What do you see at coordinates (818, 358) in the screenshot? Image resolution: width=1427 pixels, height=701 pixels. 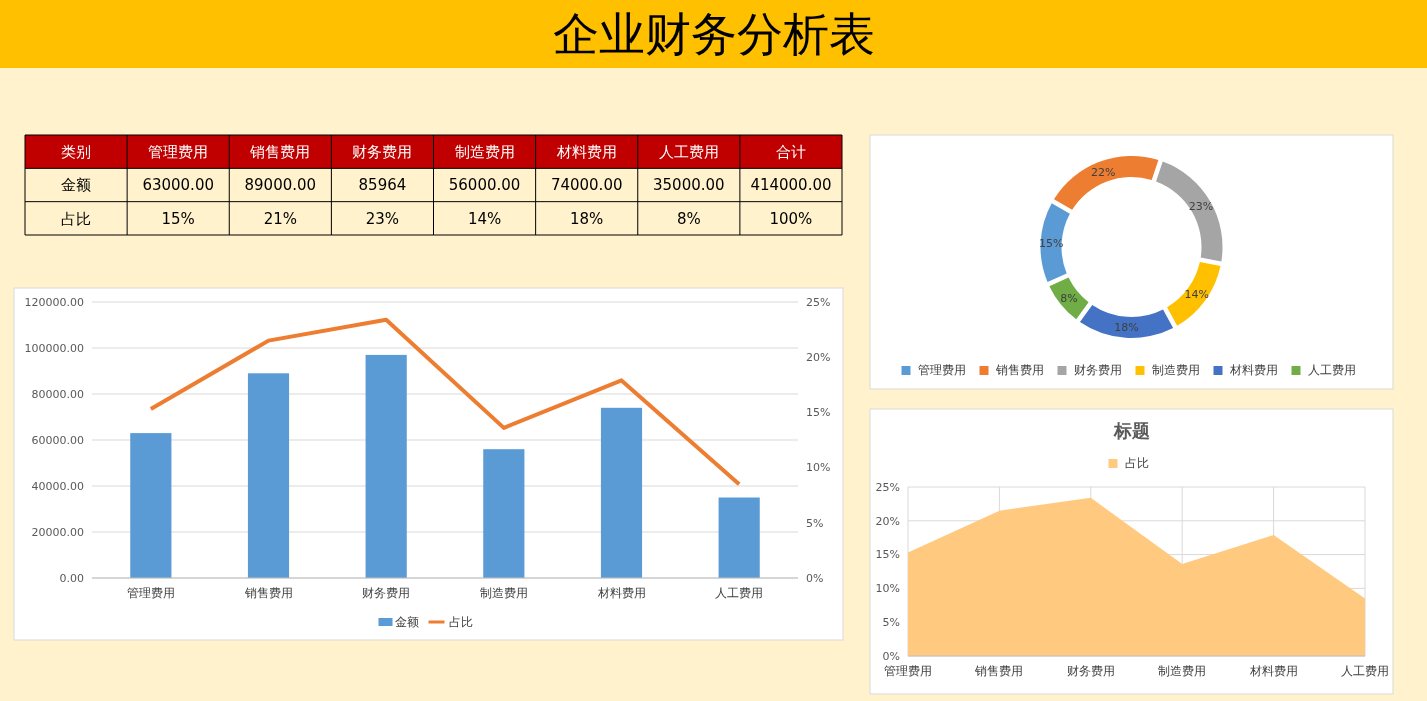 I see `y2-tick-label: 20%` at bounding box center [818, 358].